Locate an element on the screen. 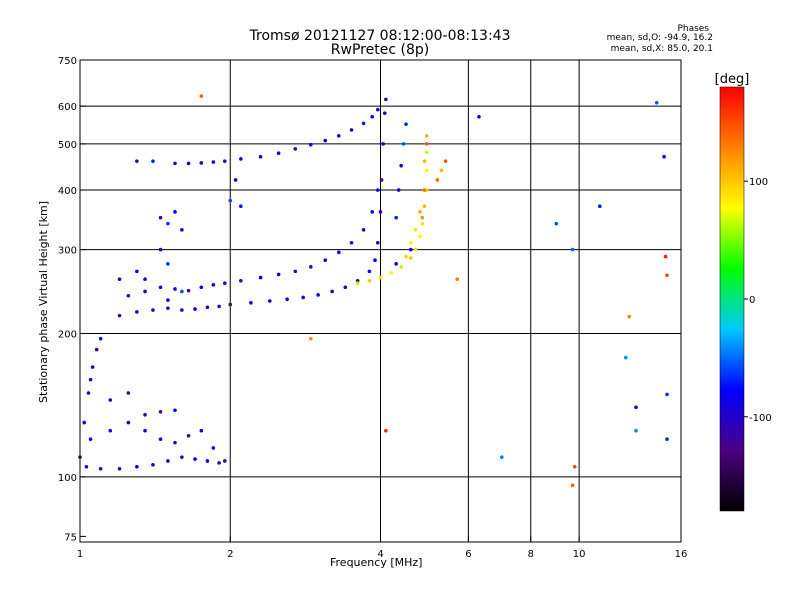  chart-title-line2: RwPretec (8p) is located at coordinates (380, 50).